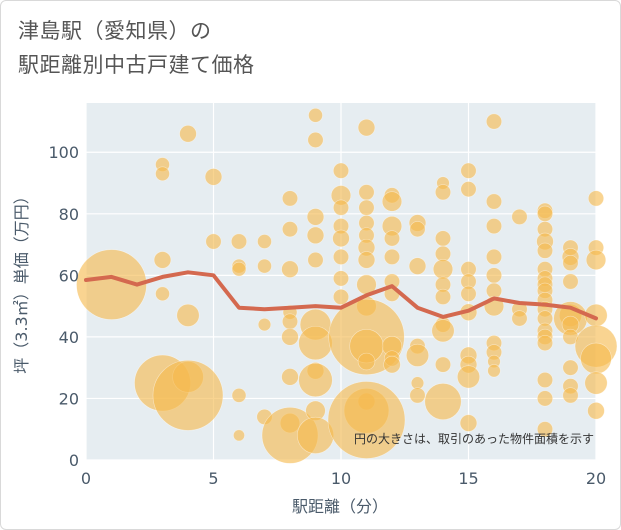  Describe the element at coordinates (69, 275) in the screenshot. I see `y-tick-label-3: 60` at that location.